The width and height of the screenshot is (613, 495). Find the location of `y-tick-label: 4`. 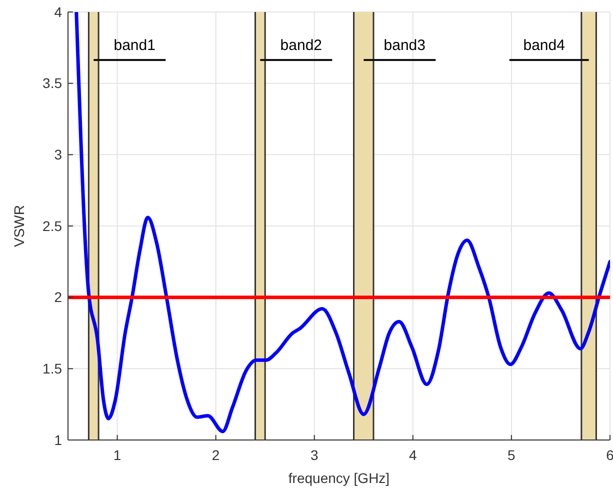

y-tick-label: 4 is located at coordinates (58, 12).